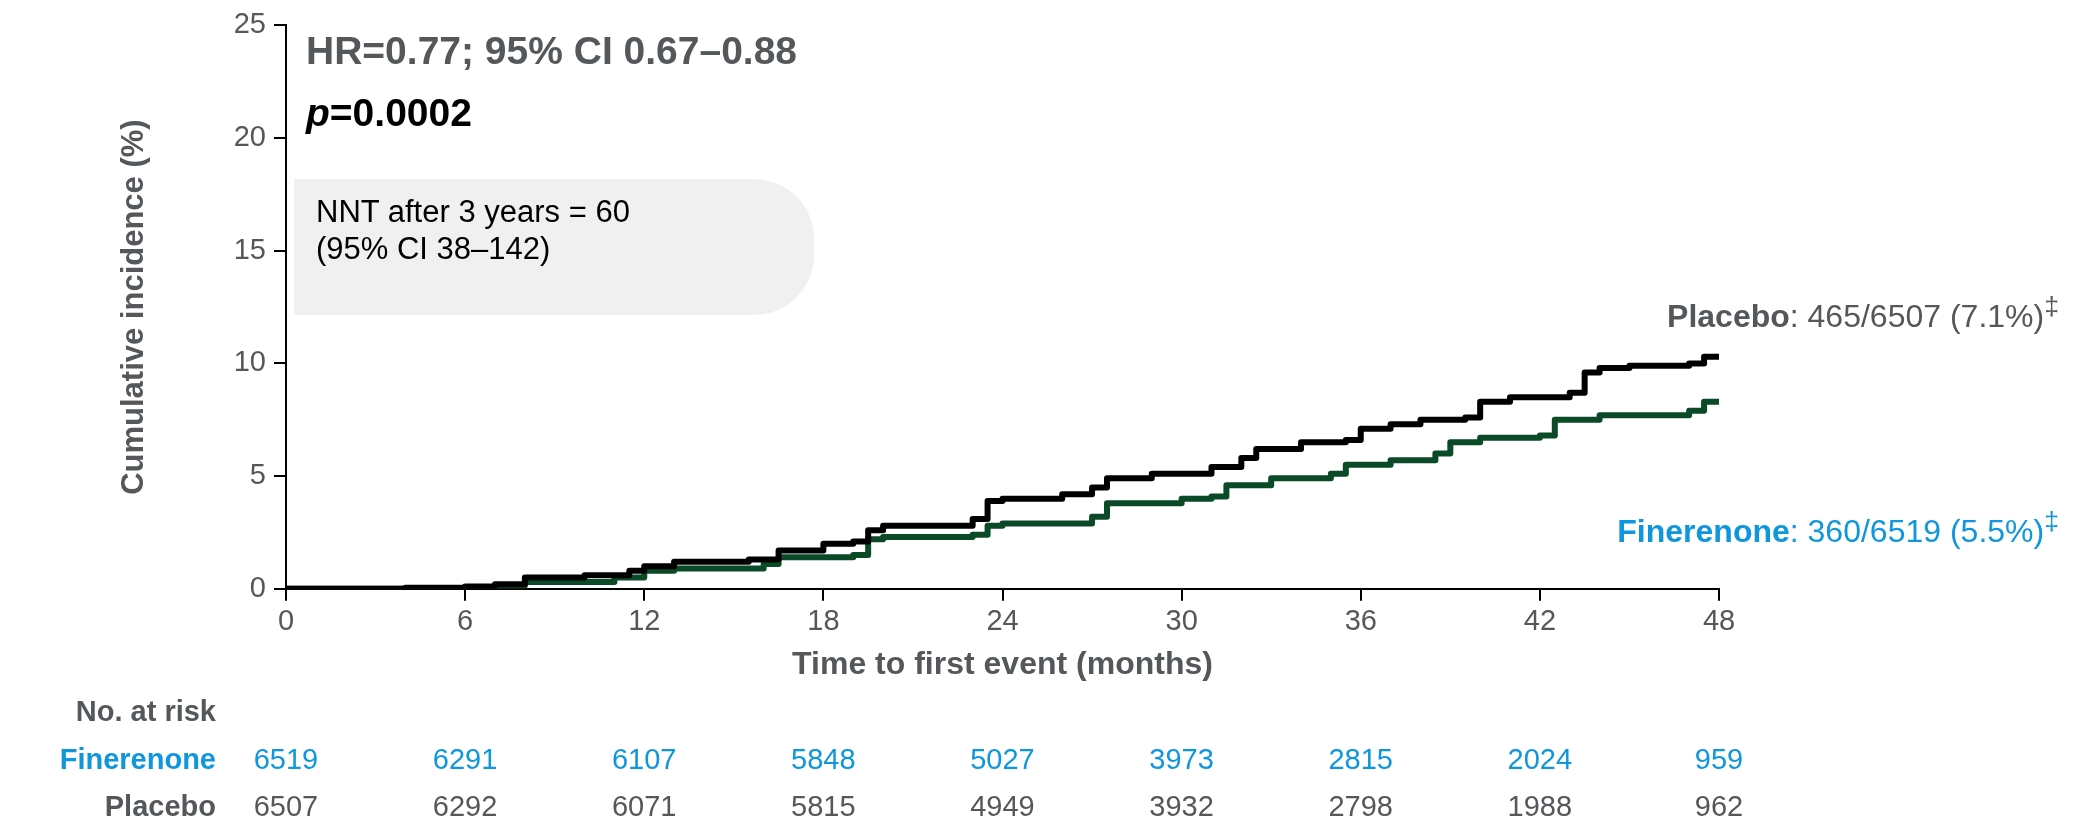  What do you see at coordinates (286, 620) in the screenshot?
I see `x-tick-label: 0` at bounding box center [286, 620].